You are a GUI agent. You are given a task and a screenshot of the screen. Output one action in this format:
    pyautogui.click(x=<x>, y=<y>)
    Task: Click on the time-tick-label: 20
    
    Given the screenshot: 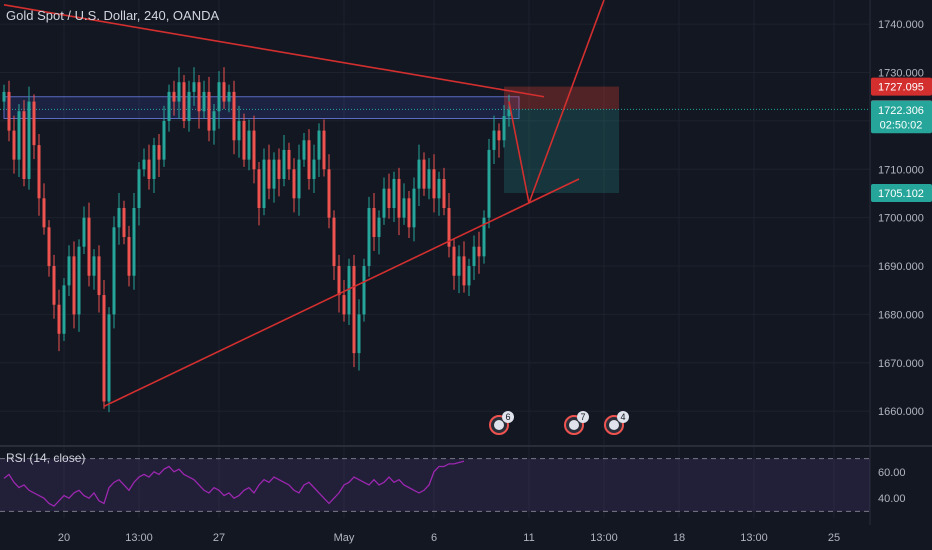 What is the action you would take?
    pyautogui.click(x=64, y=538)
    